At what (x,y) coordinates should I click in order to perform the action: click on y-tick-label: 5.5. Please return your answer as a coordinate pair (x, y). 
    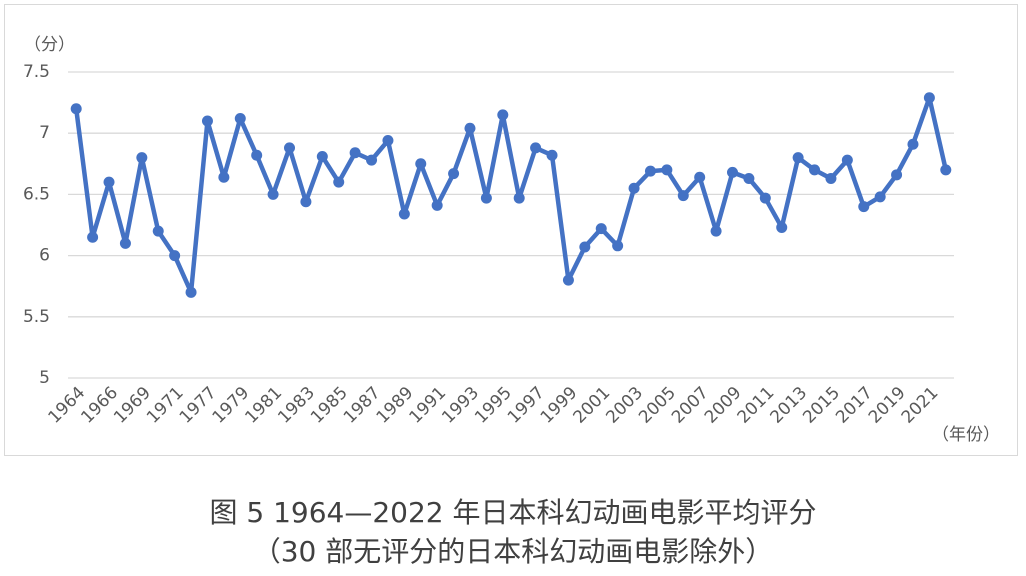
    Looking at the image, I should click on (36, 317).